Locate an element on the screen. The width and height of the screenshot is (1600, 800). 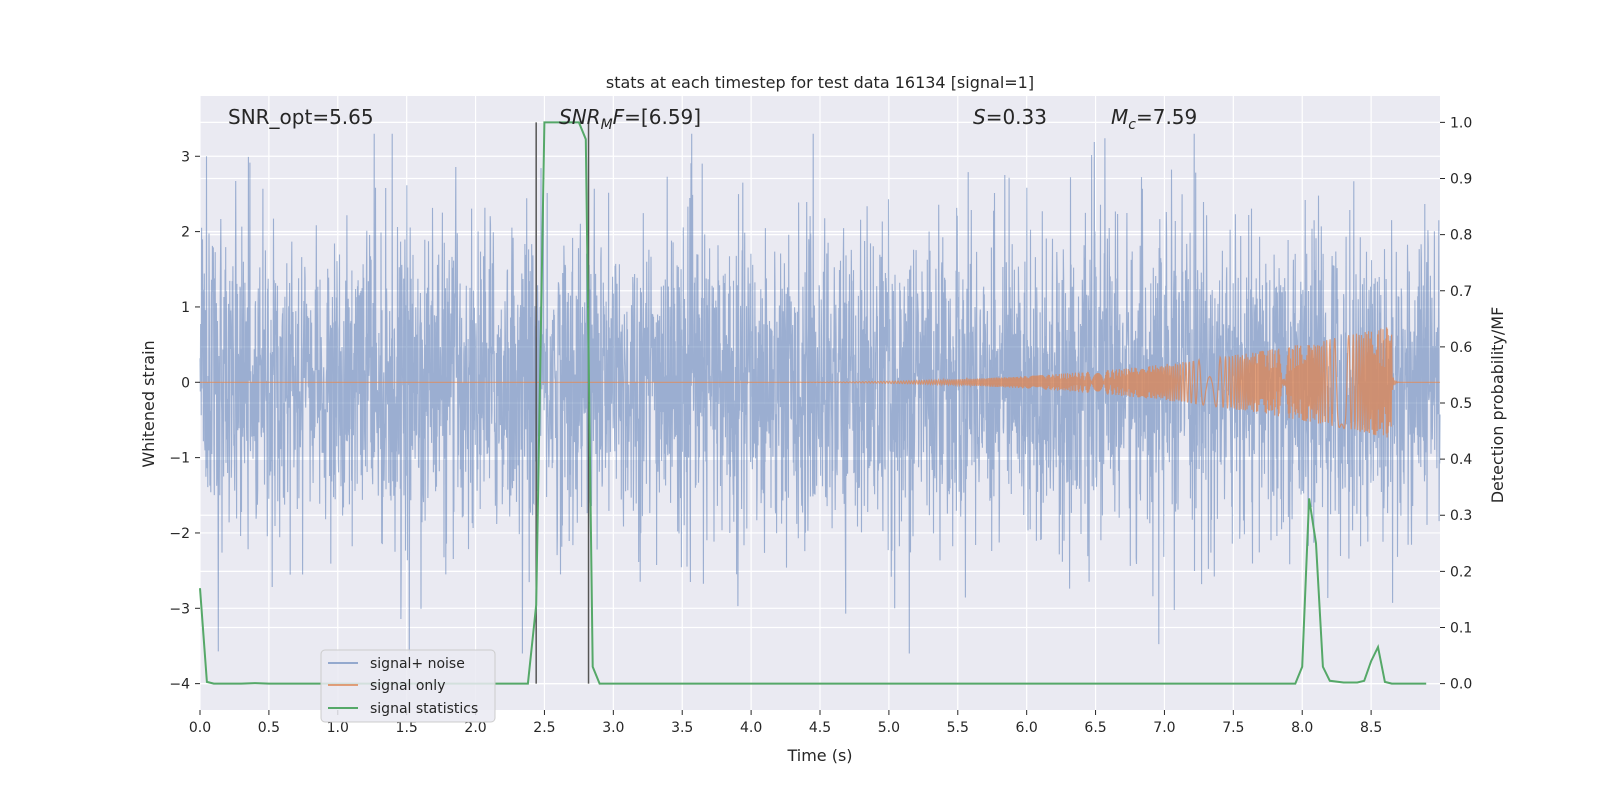
x-tick-label: 1.5 is located at coordinates (407, 728).